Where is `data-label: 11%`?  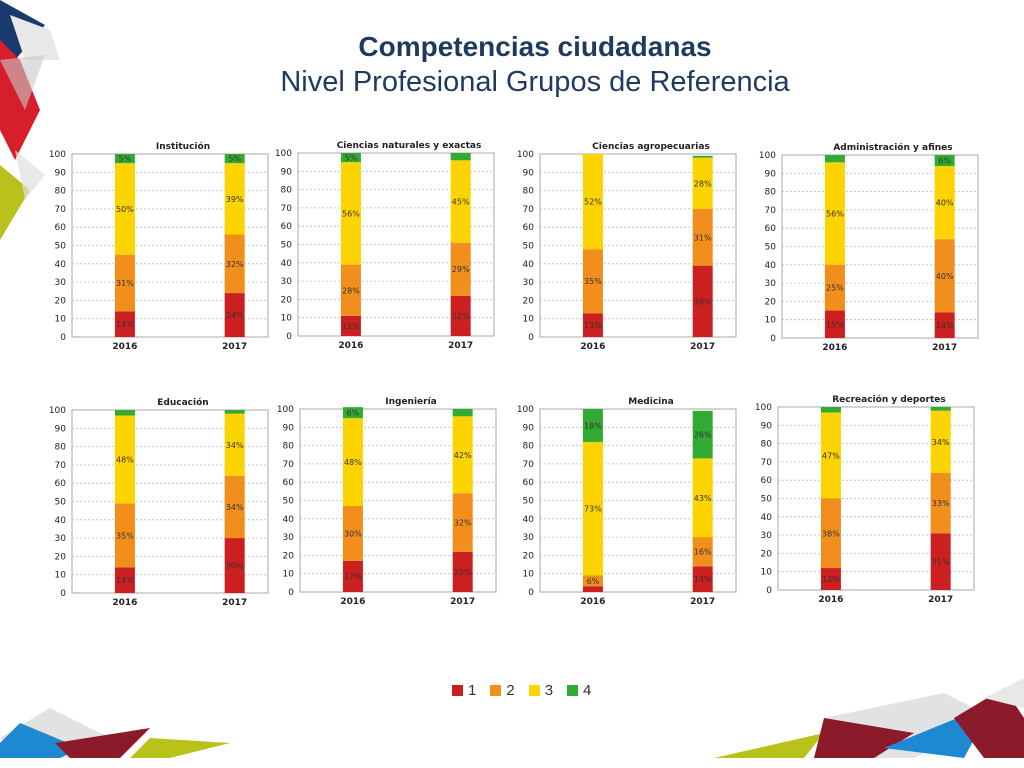
data-label: 11% is located at coordinates (351, 326).